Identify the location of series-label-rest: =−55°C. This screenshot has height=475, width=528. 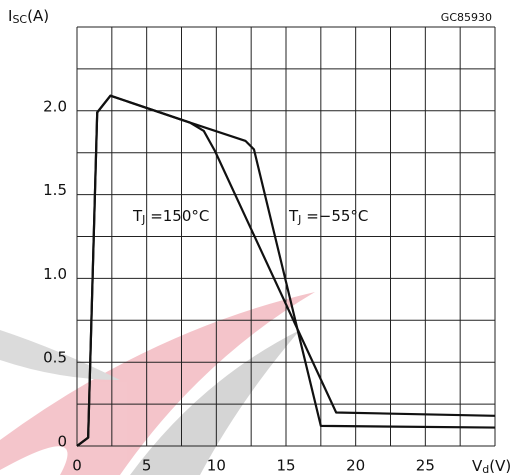
(334, 216).